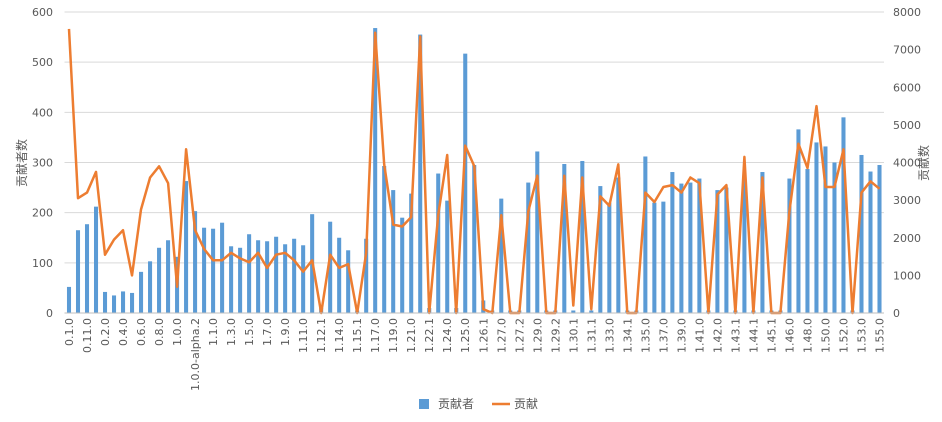 The width and height of the screenshot is (942, 422). Describe the element at coordinates (42, 163) in the screenshot. I see `y-tick-label: 300` at that location.